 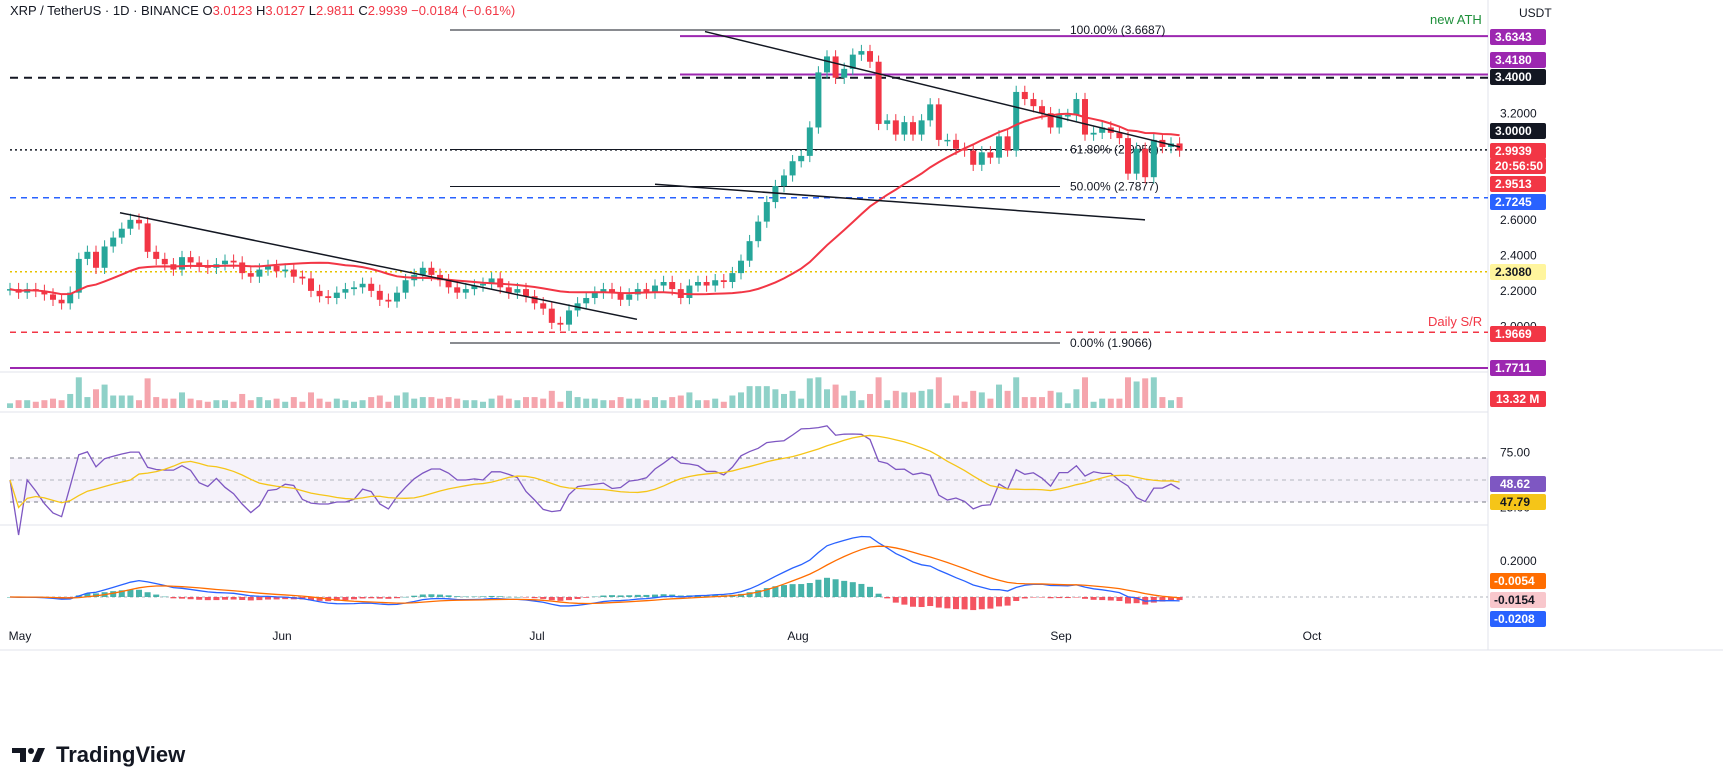 I want to click on symbol-title: XRP / TetherUS · 1D · BINANCE, so click(x=104, y=10).